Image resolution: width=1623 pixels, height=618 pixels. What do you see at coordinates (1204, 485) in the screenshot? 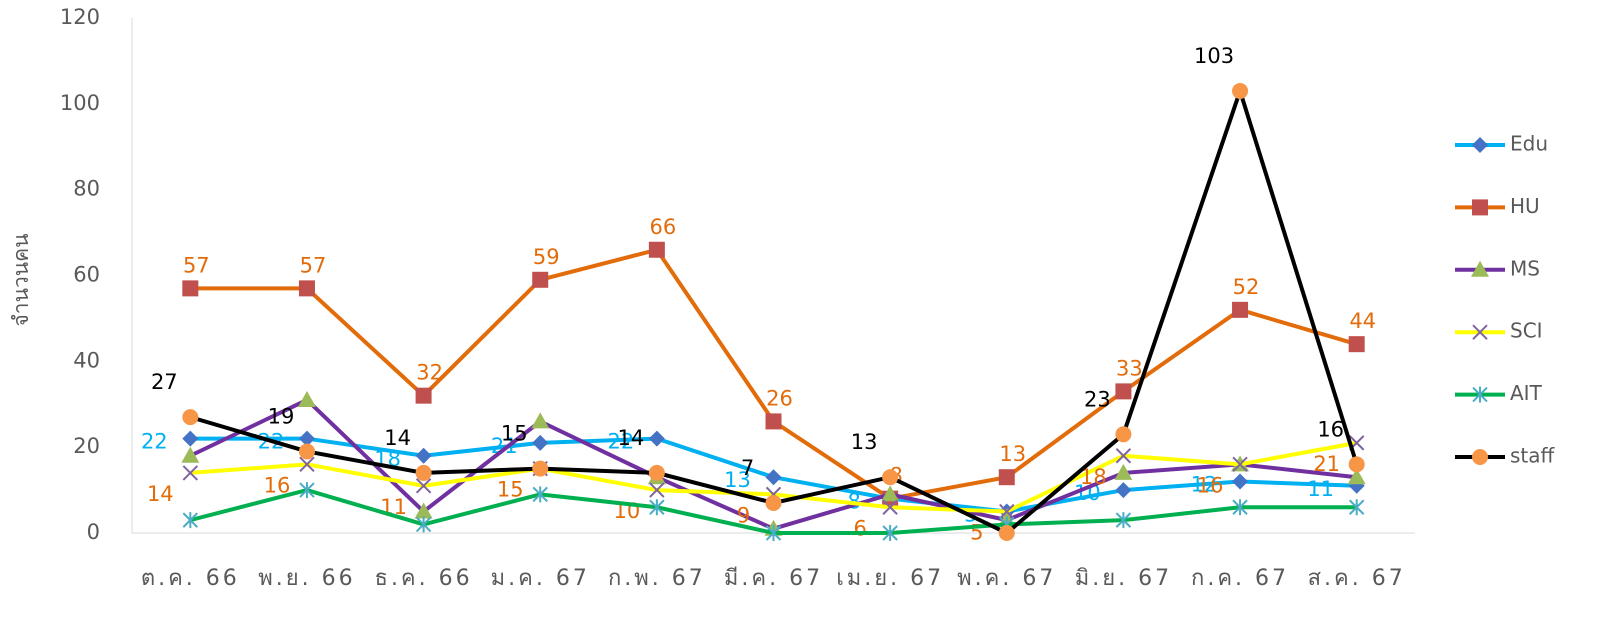
I see `data-label: 12` at bounding box center [1204, 485].